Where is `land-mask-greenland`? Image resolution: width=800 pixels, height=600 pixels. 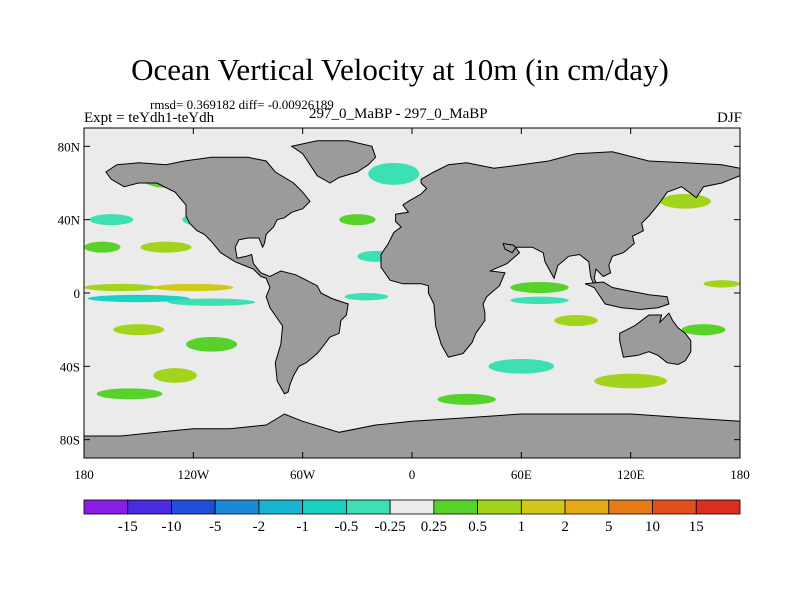
land-mask-greenland is located at coordinates (333, 162).